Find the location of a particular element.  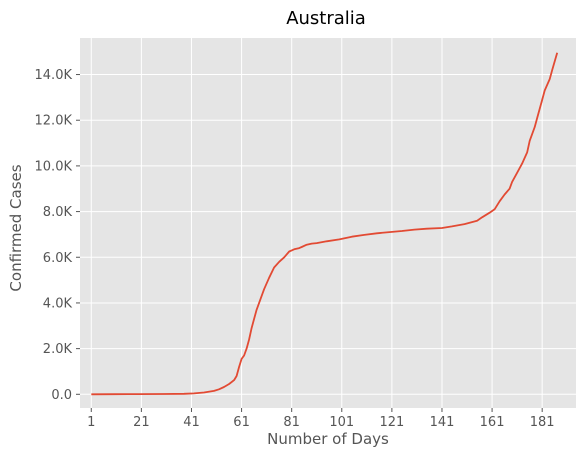

x-tick-label: 141 is located at coordinates (442, 422).